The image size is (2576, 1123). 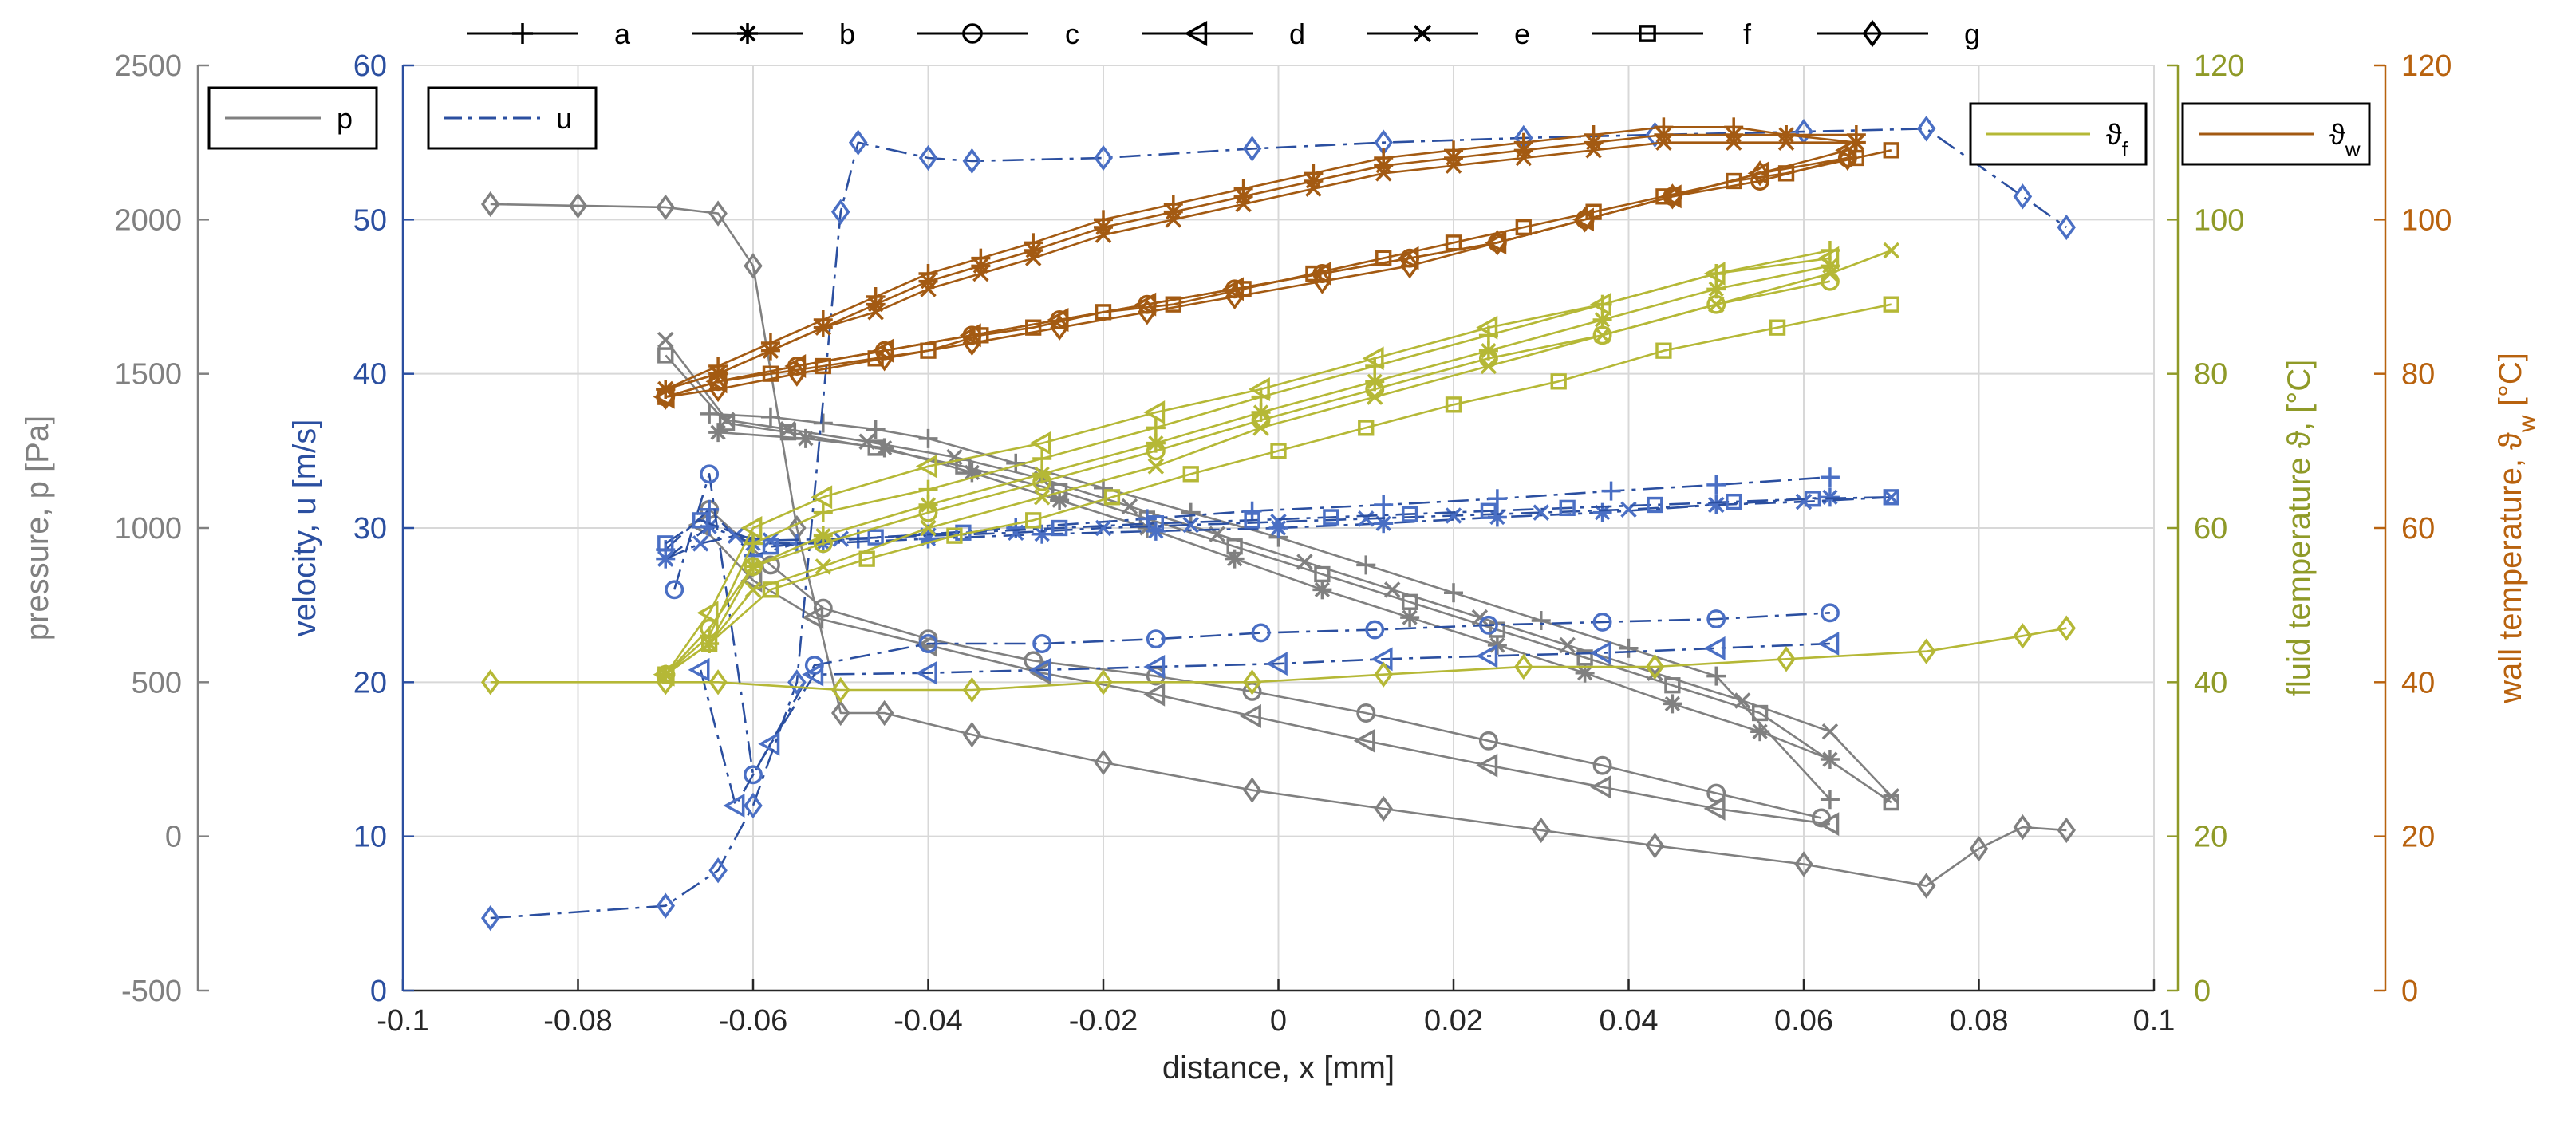 What do you see at coordinates (753, 1021) in the screenshot?
I see `x-tick-label: -0.06` at bounding box center [753, 1021].